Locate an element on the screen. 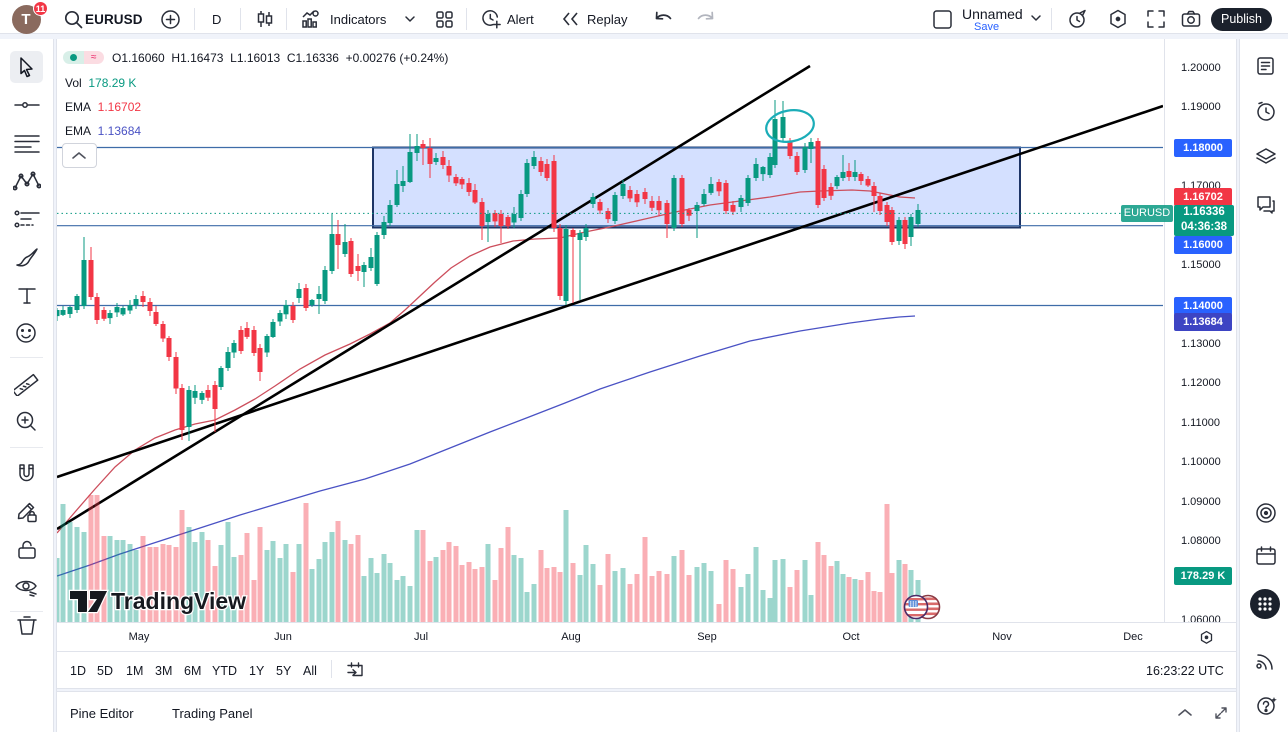 The image size is (1288, 732). svg-text: TradingView is located at coordinates (178, 601).